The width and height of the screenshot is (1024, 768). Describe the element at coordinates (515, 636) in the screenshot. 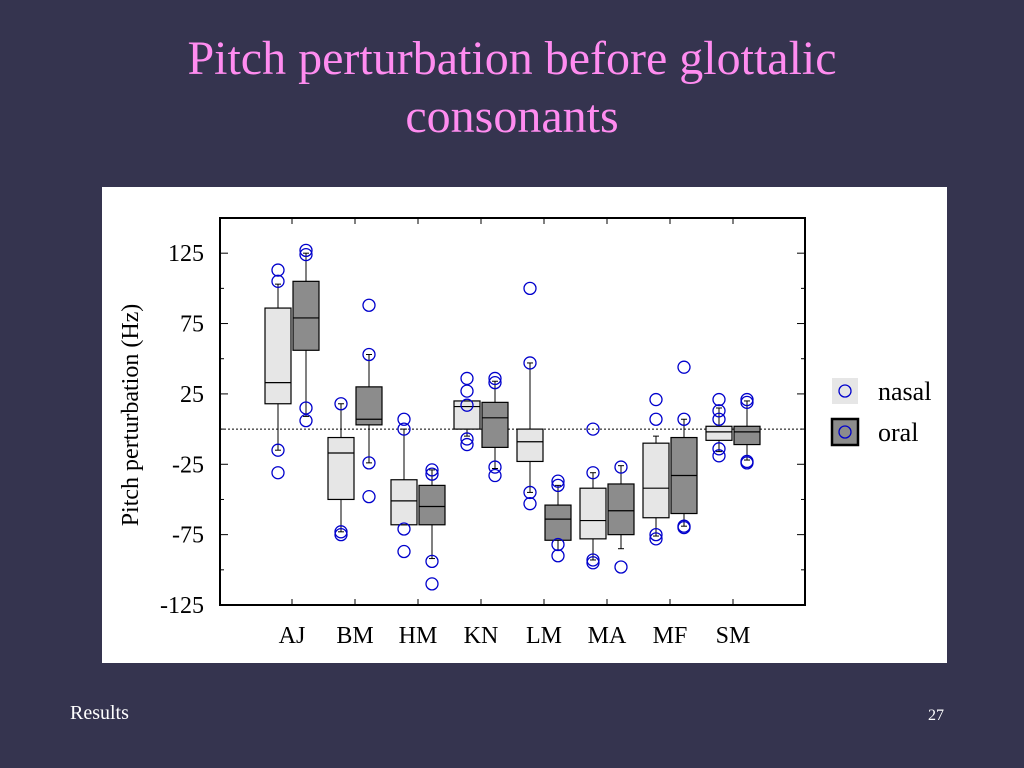

I see `x-tick-labels: AJ BM HM KN LM MA MF SM` at that location.